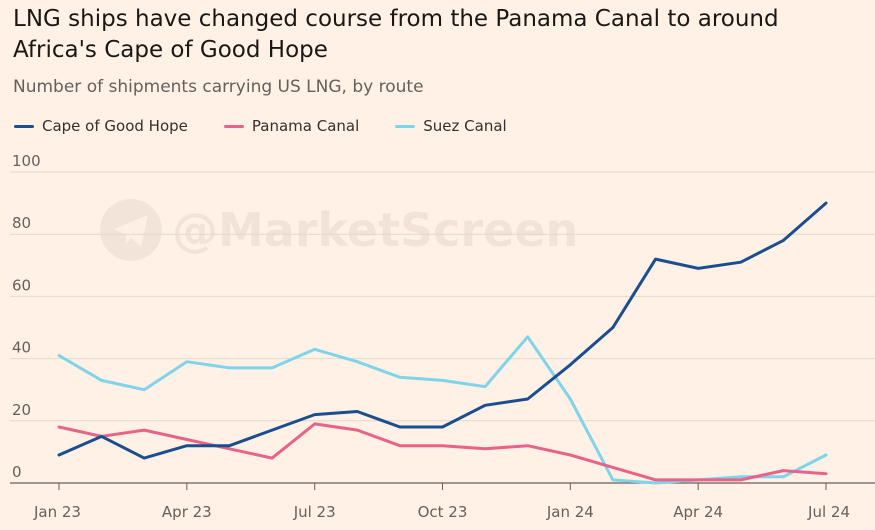 The width and height of the screenshot is (875, 530). I want to click on legend-label-cape: Cape of Good Hope, so click(115, 126).